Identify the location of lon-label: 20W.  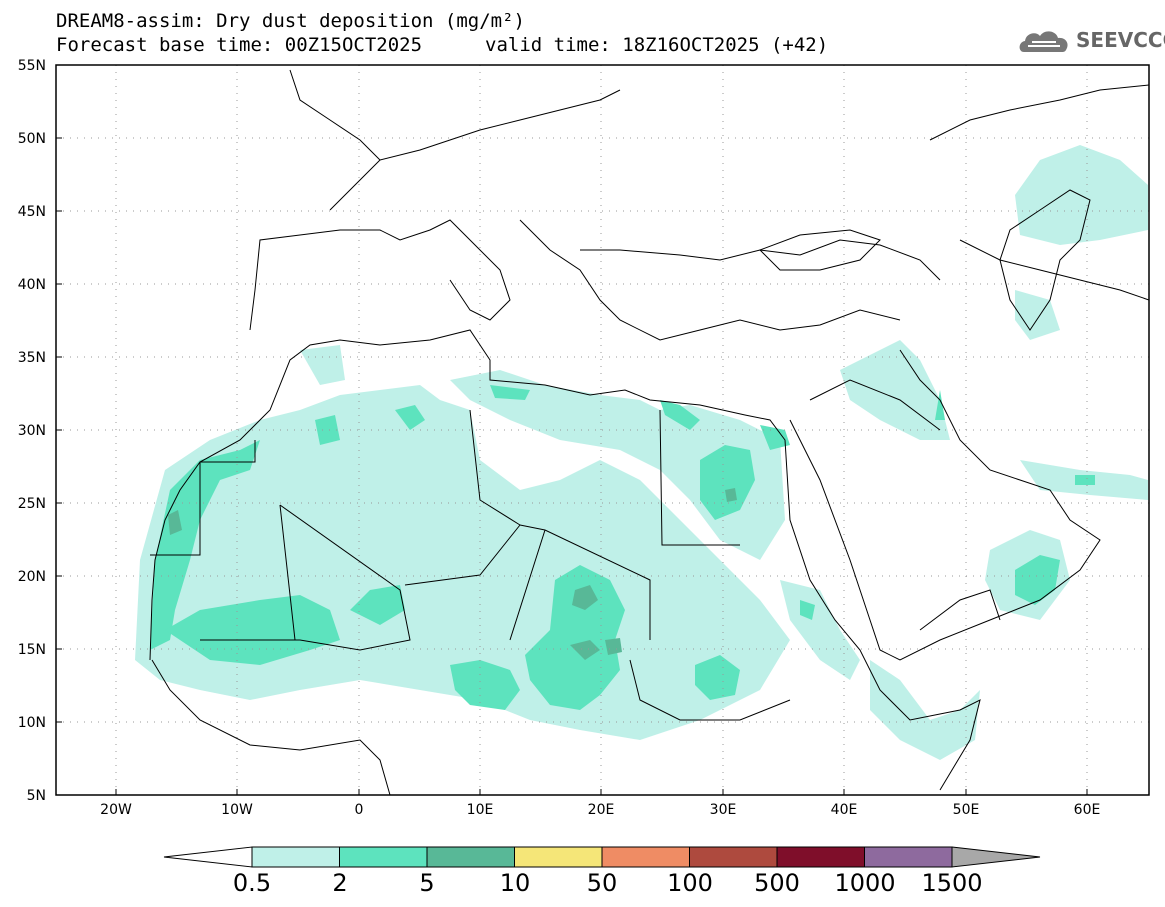
(116, 810).